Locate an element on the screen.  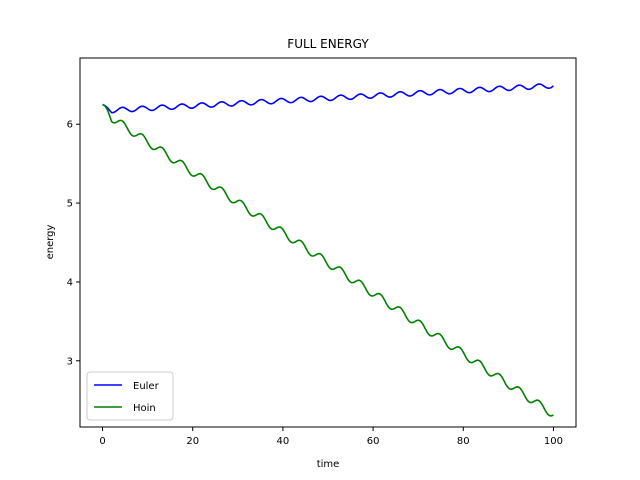
legend-label-euler: Euler is located at coordinates (146, 386).